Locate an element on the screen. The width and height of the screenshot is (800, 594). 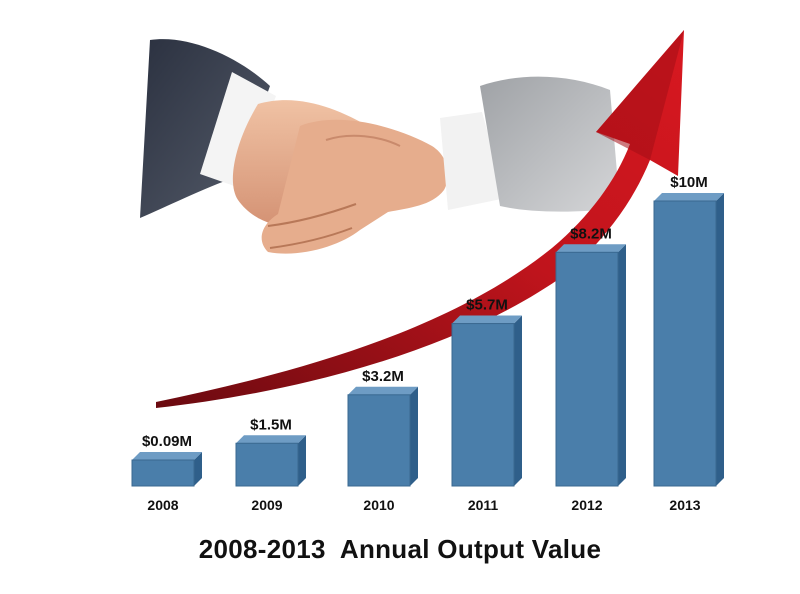
category-label: 2011 is located at coordinates (483, 505).